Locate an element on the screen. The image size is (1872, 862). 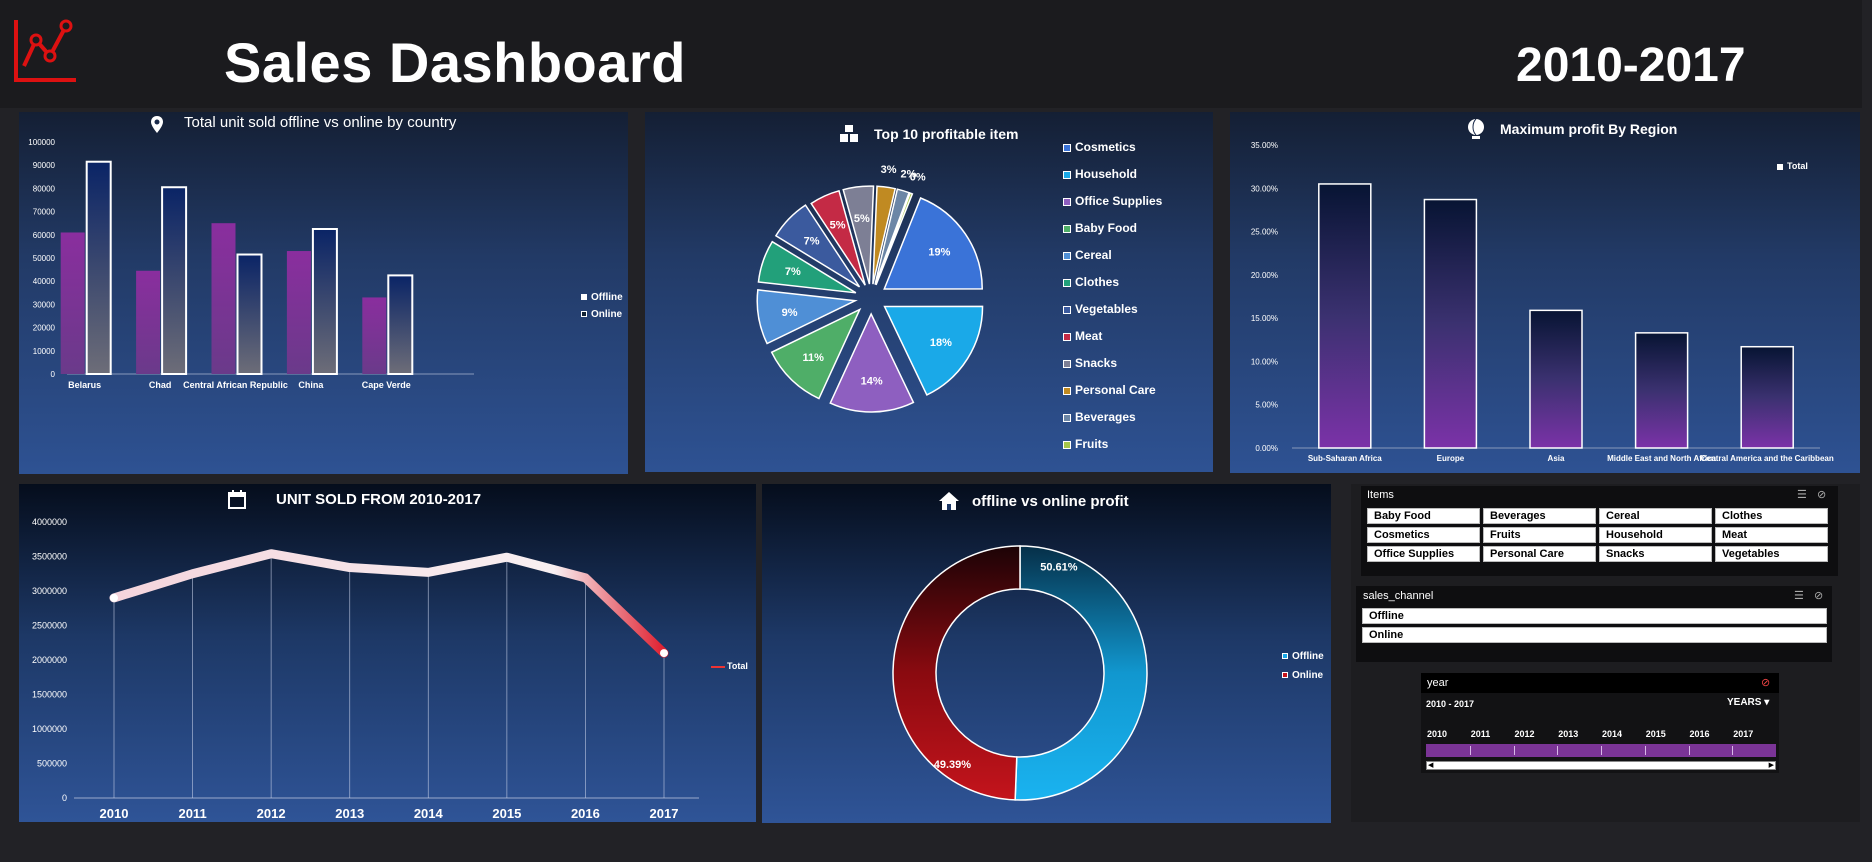
y-tick-label: 70000 is located at coordinates (44, 212).